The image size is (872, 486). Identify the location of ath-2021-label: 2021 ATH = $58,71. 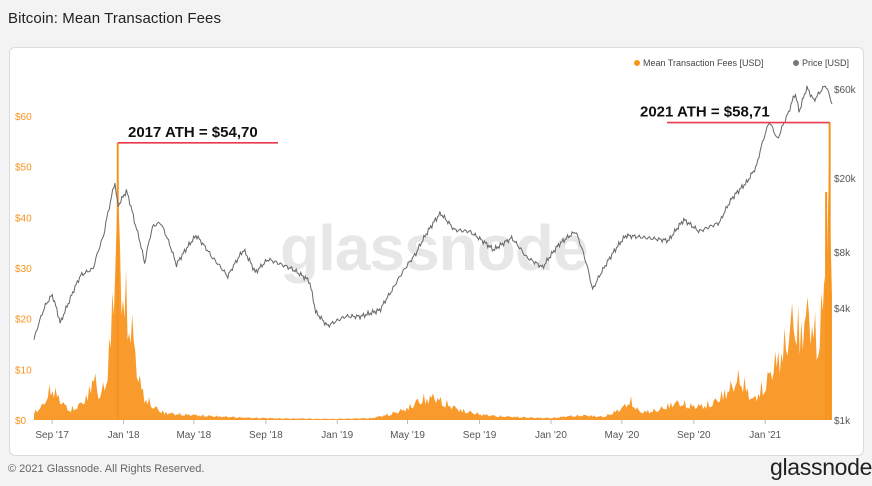
(705, 112).